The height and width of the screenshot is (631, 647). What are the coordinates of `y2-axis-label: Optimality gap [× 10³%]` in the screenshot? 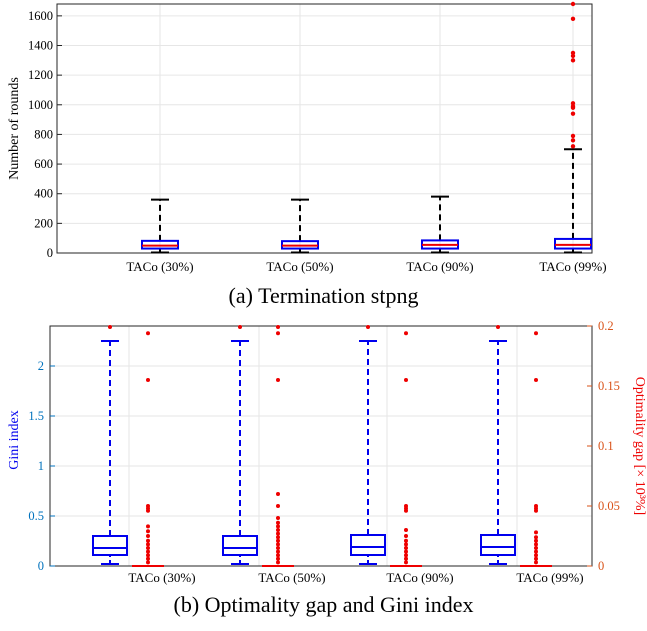 It's located at (639, 446).